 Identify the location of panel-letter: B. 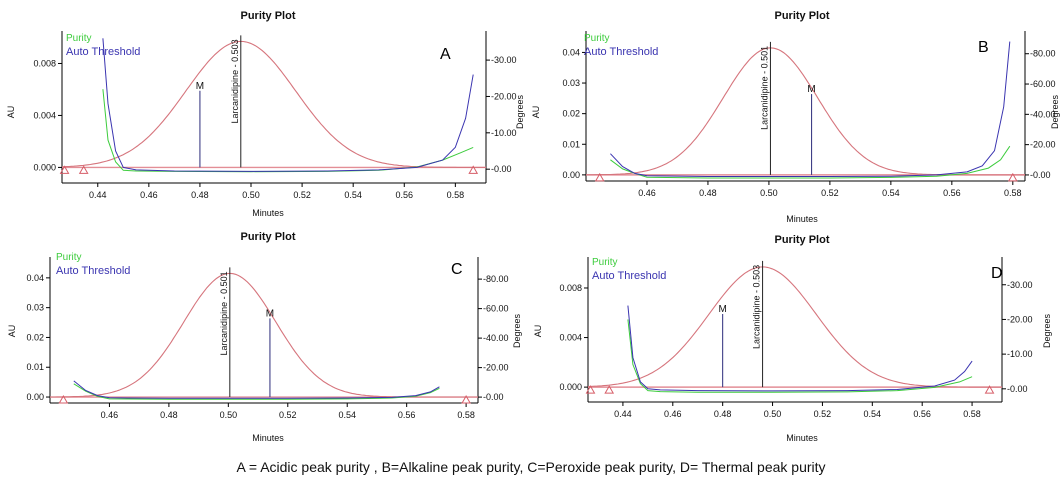
(983, 47).